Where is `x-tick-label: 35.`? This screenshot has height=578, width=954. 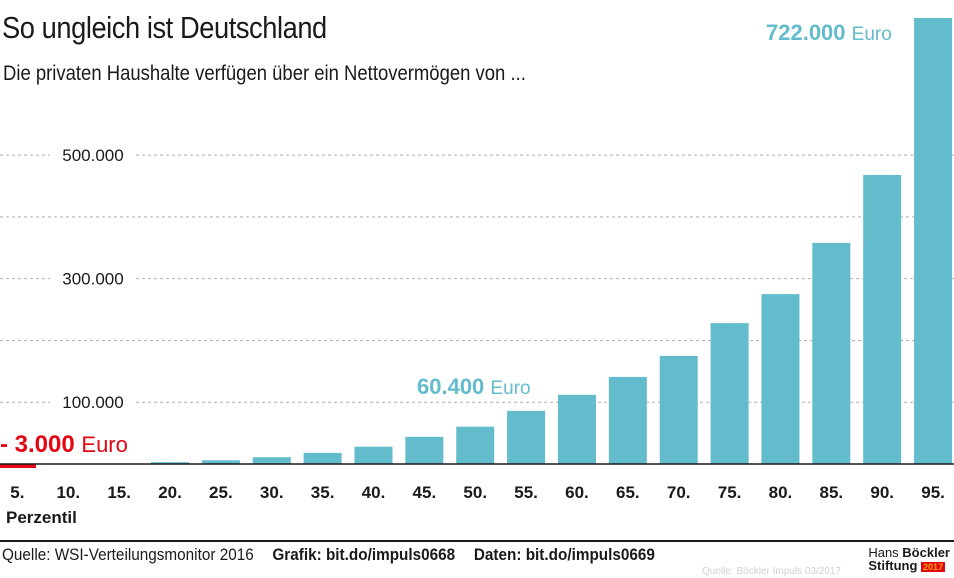
x-tick-label: 35. is located at coordinates (323, 492).